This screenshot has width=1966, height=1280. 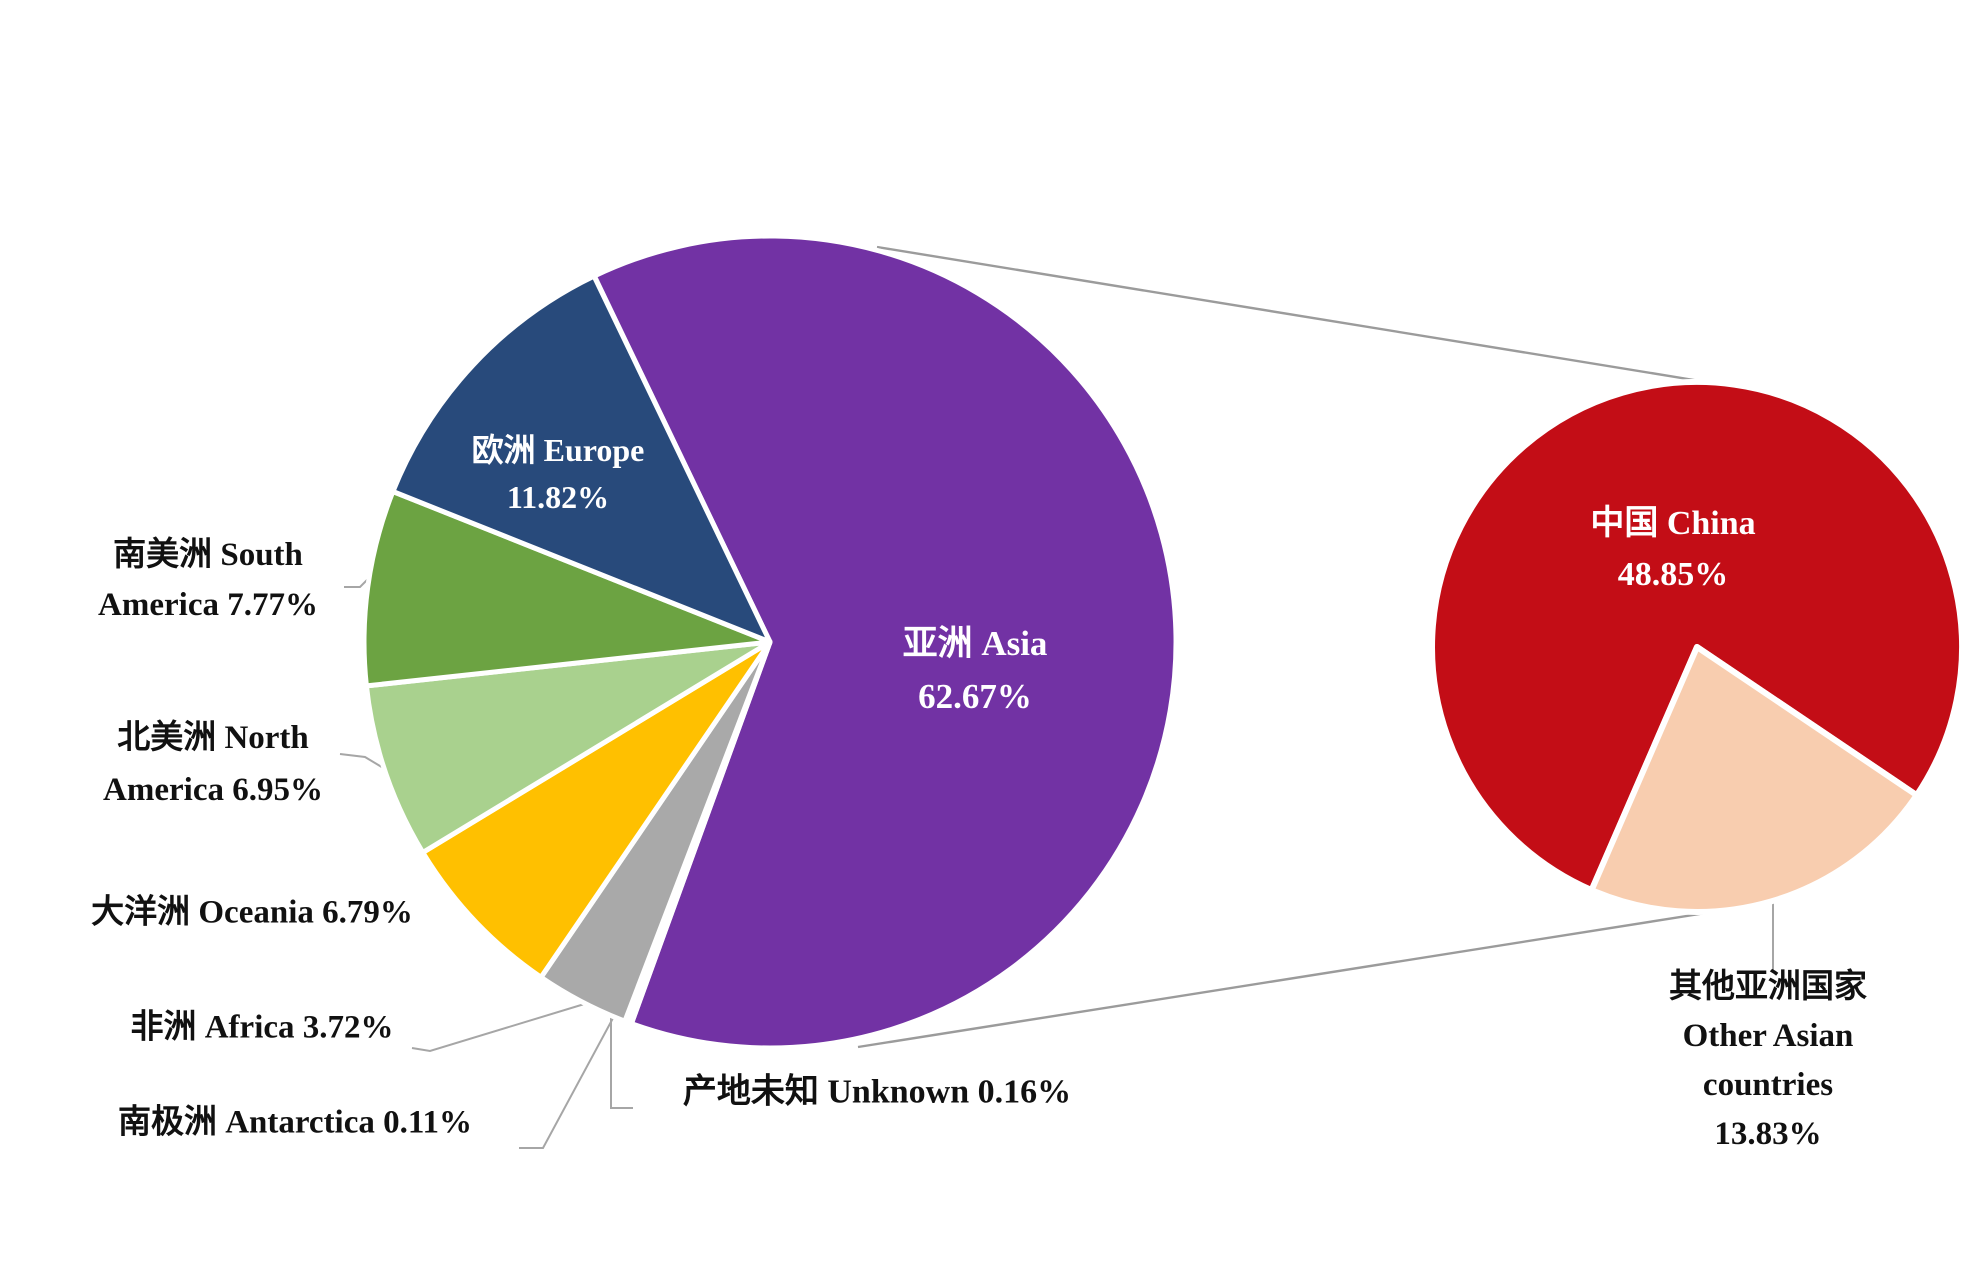 I want to click on antarctica-label-line1: 南极洲 Antarctica 0.11%, so click(x=295, y=1122).